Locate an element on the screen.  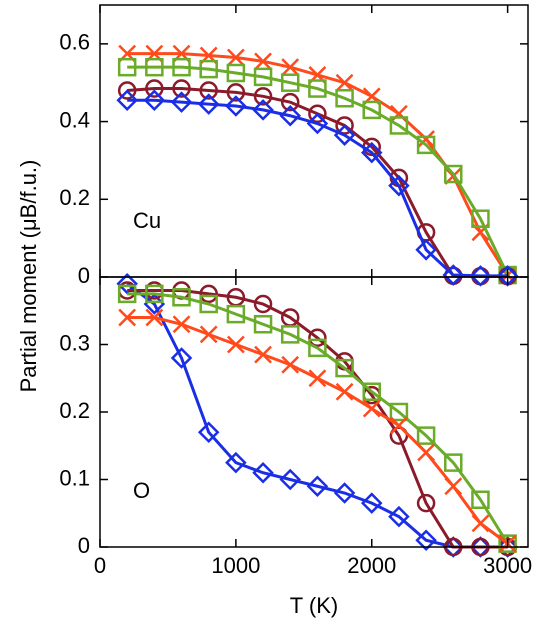
annotation: O is located at coordinates (141, 490).